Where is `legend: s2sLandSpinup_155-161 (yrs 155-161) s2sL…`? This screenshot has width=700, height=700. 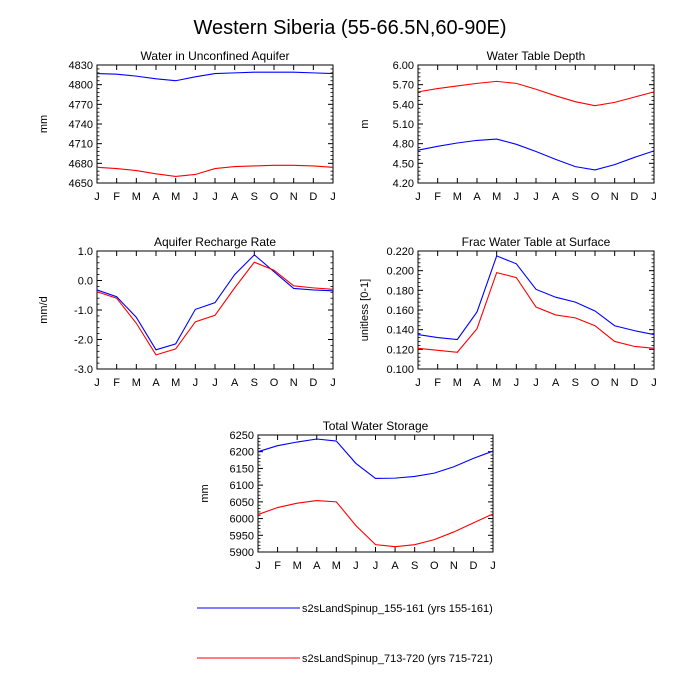
legend: s2sLandSpinup_155-161 (yrs 155-161) s2sL… is located at coordinates (345, 634).